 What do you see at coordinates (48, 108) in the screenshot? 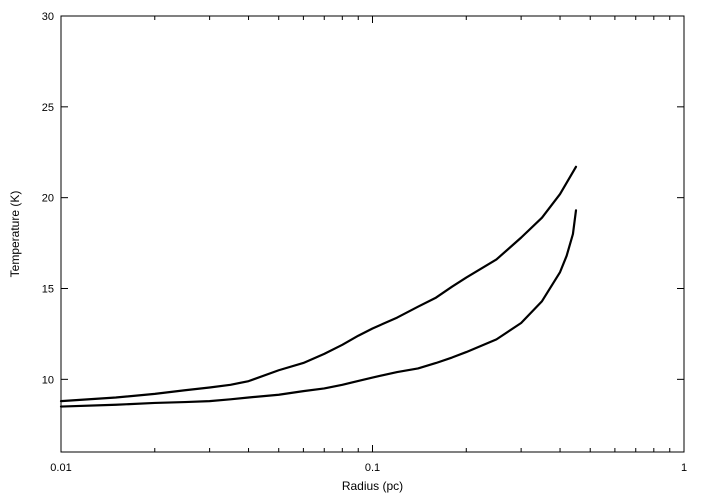
I see `y-tick-label: 25` at bounding box center [48, 108].